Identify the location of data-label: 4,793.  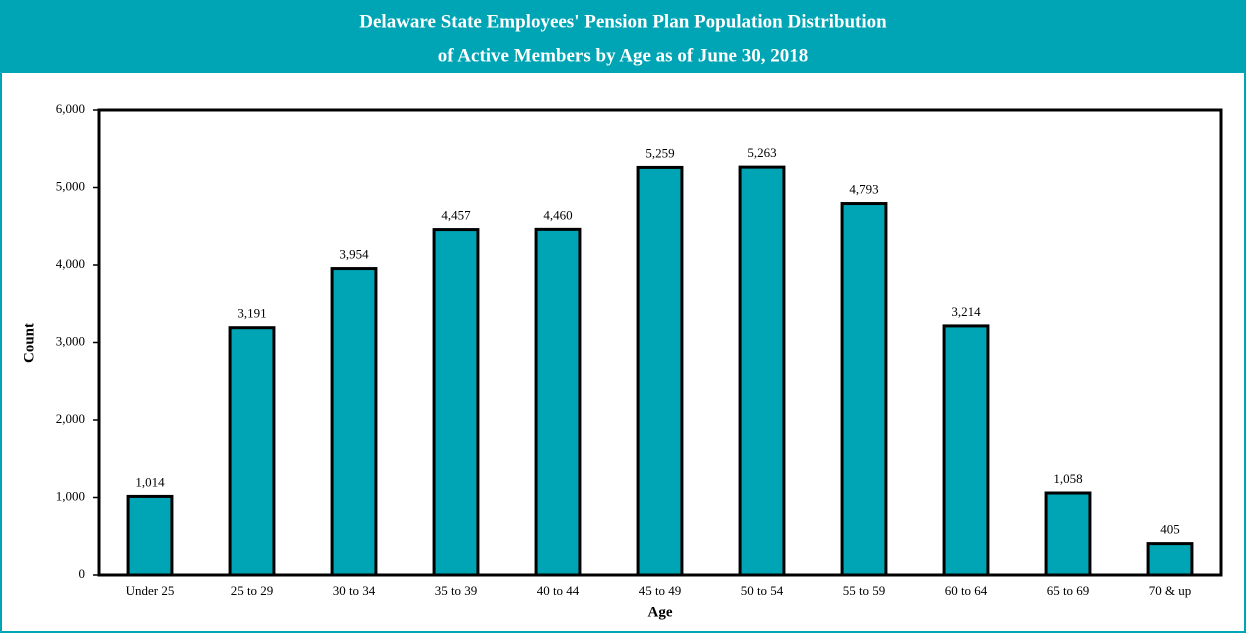
(863, 189).